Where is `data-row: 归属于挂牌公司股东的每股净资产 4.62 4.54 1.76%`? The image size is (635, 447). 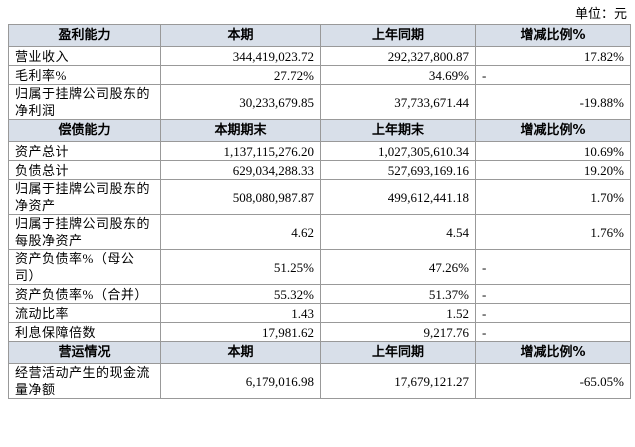
data-row: 归属于挂牌公司股东的每股净资产 4.62 4.54 1.76% is located at coordinates (319, 232).